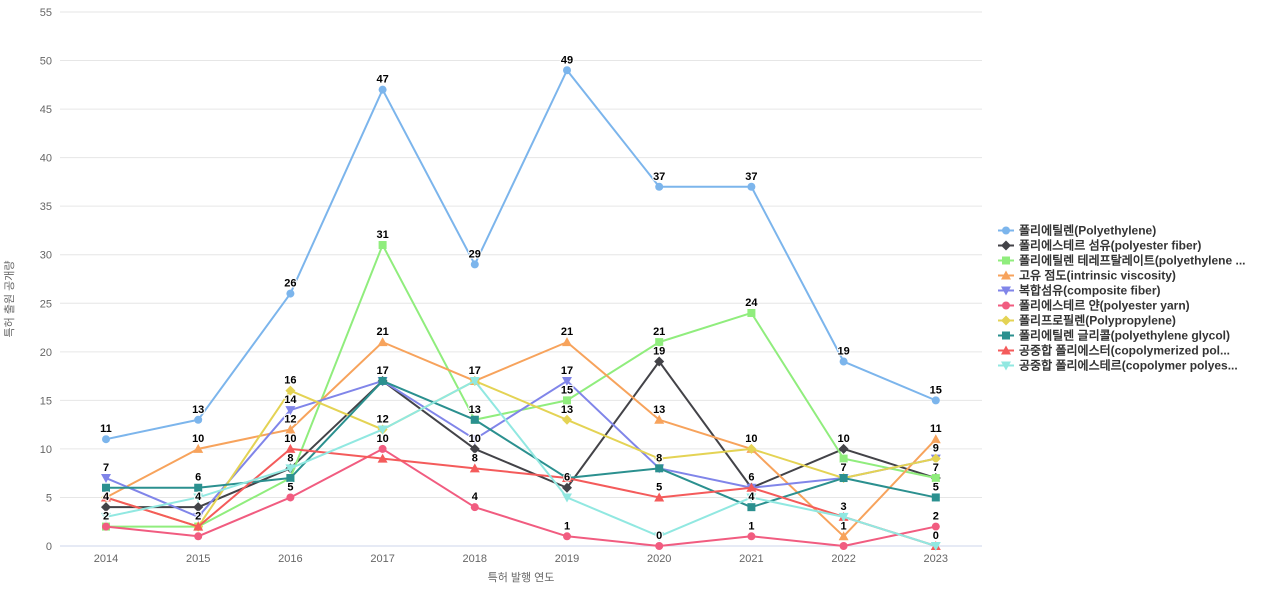  I want to click on legend-item-label: 고유 점도(intrinsic viscosity), so click(1097, 275).